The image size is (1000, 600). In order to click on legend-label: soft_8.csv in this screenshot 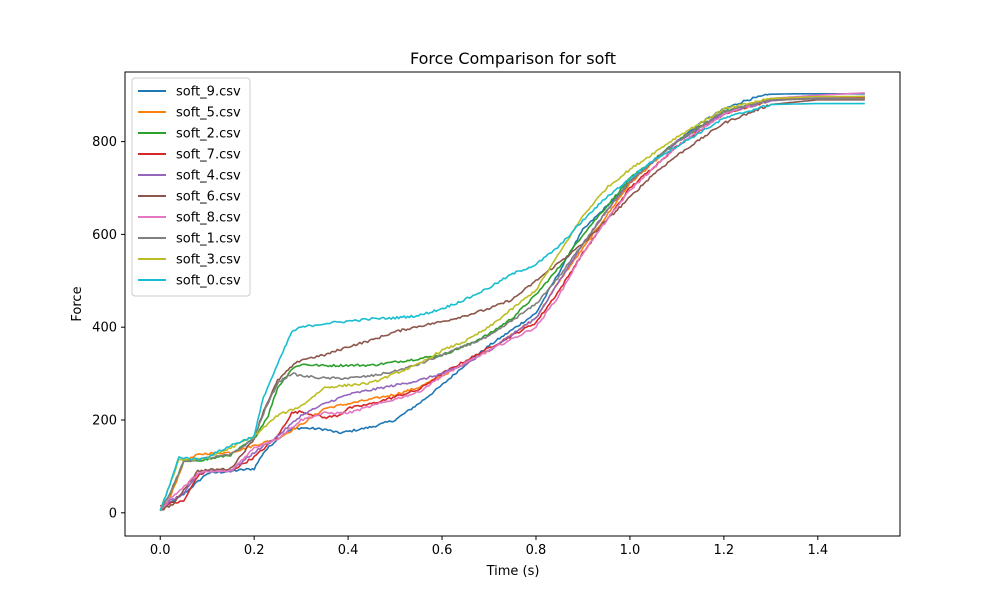, I will do `click(208, 218)`.